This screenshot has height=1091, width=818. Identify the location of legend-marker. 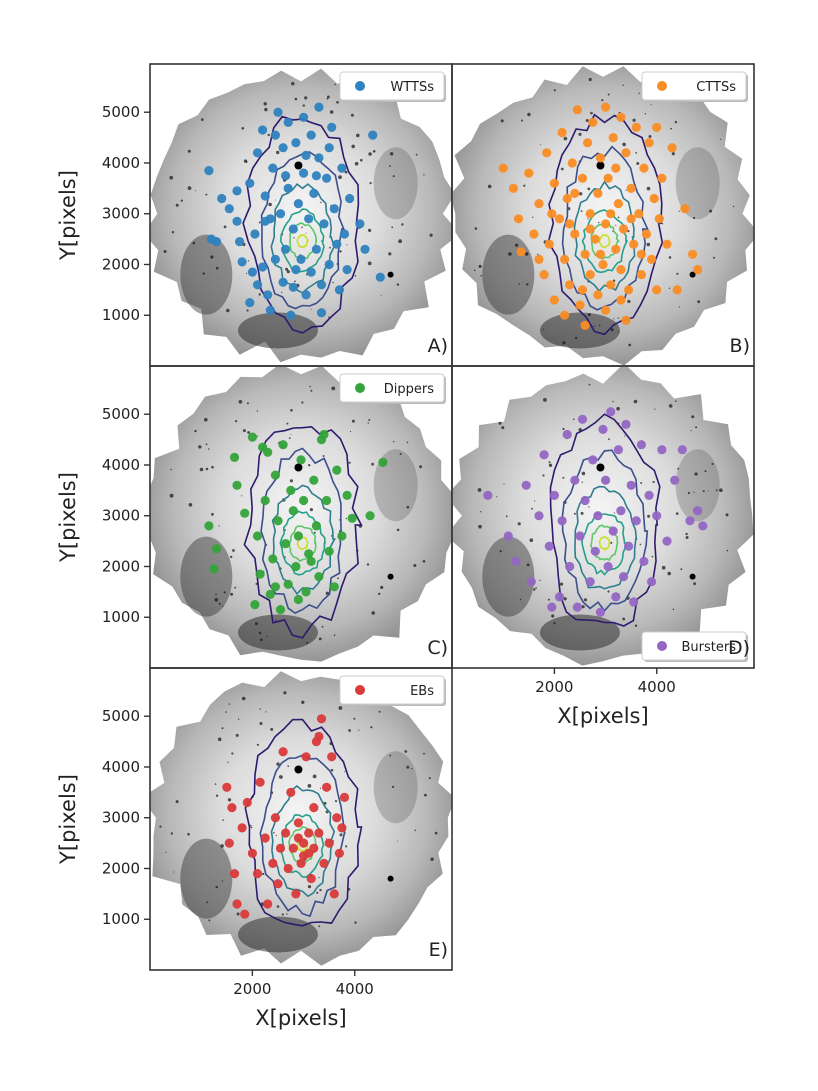
(662, 86).